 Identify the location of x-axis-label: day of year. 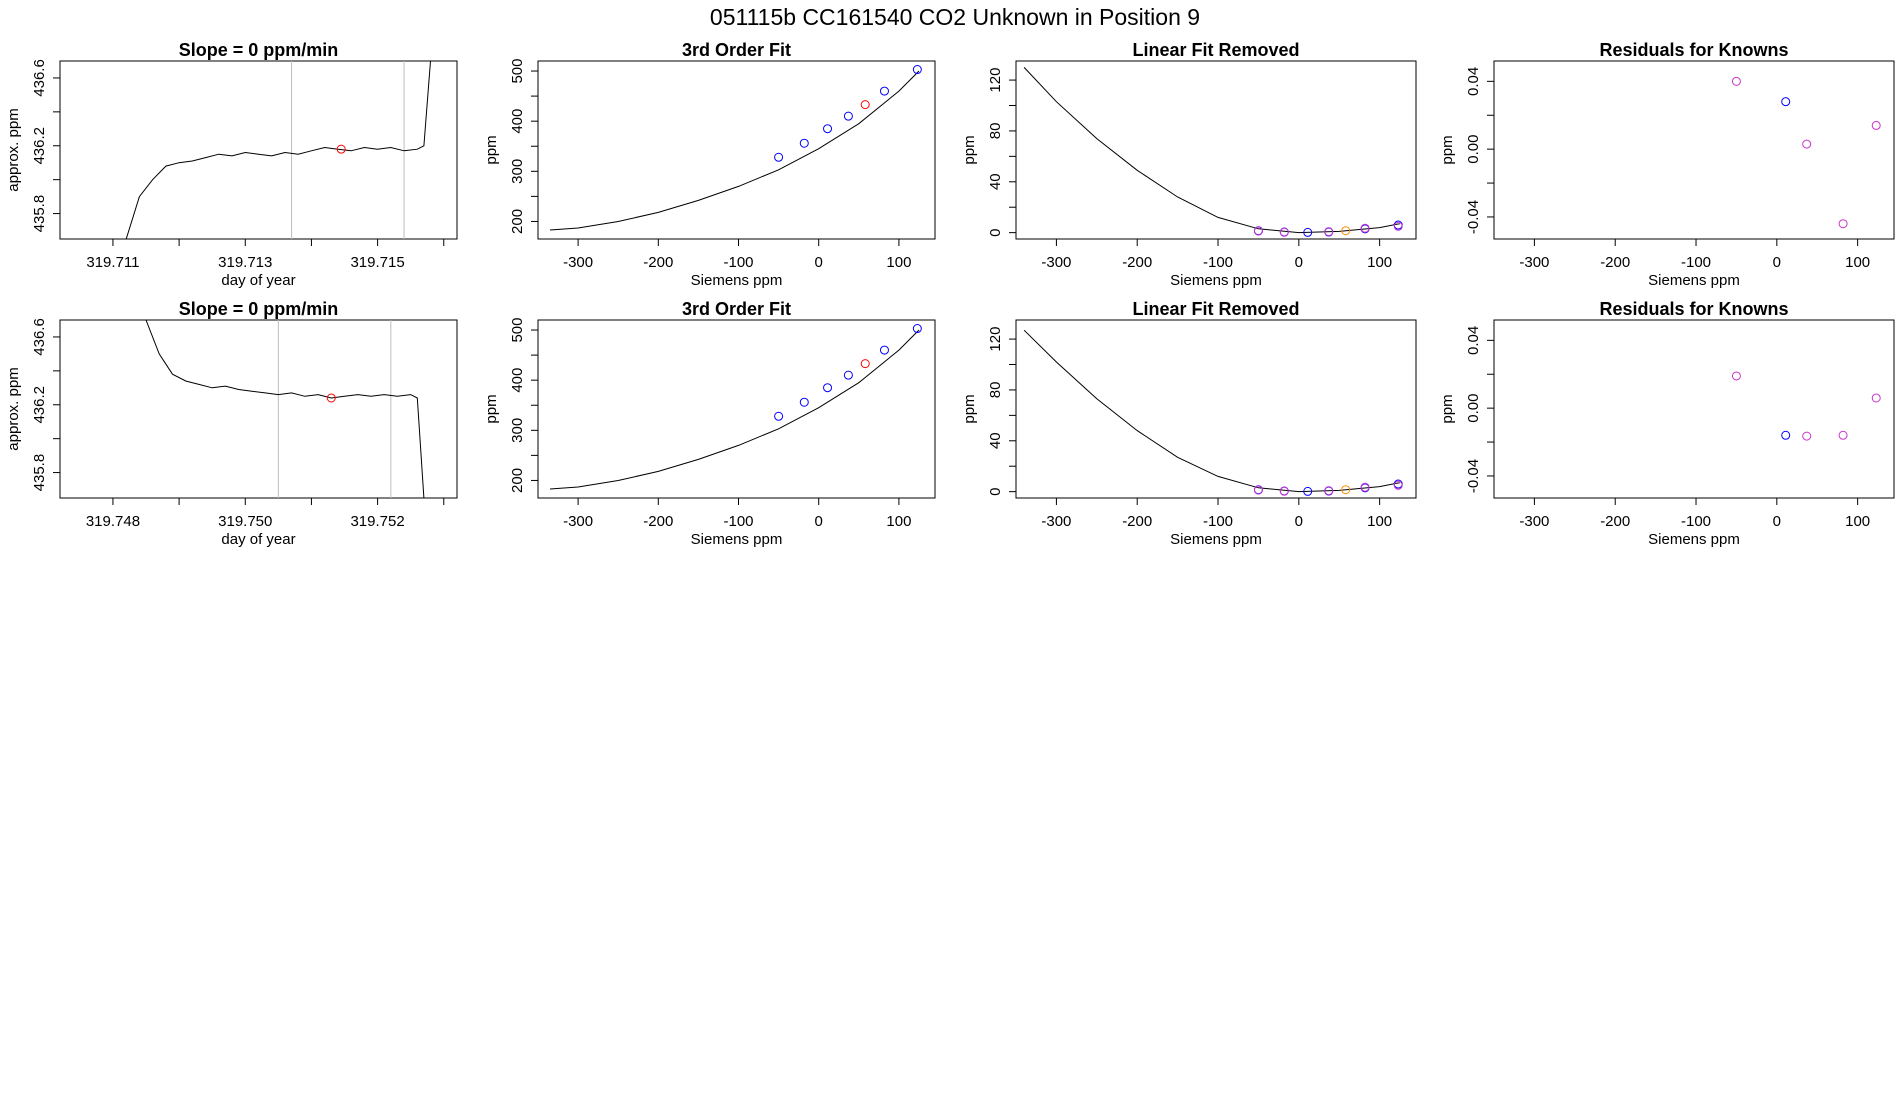
(258, 539).